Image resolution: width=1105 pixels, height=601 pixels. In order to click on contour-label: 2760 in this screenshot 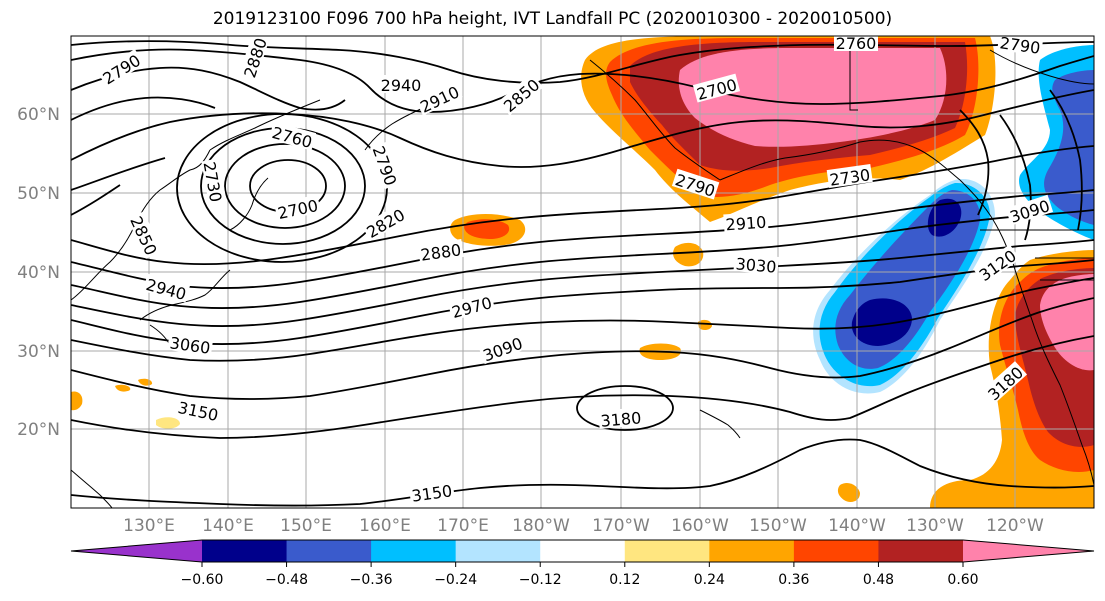, I will do `click(856, 43)`.